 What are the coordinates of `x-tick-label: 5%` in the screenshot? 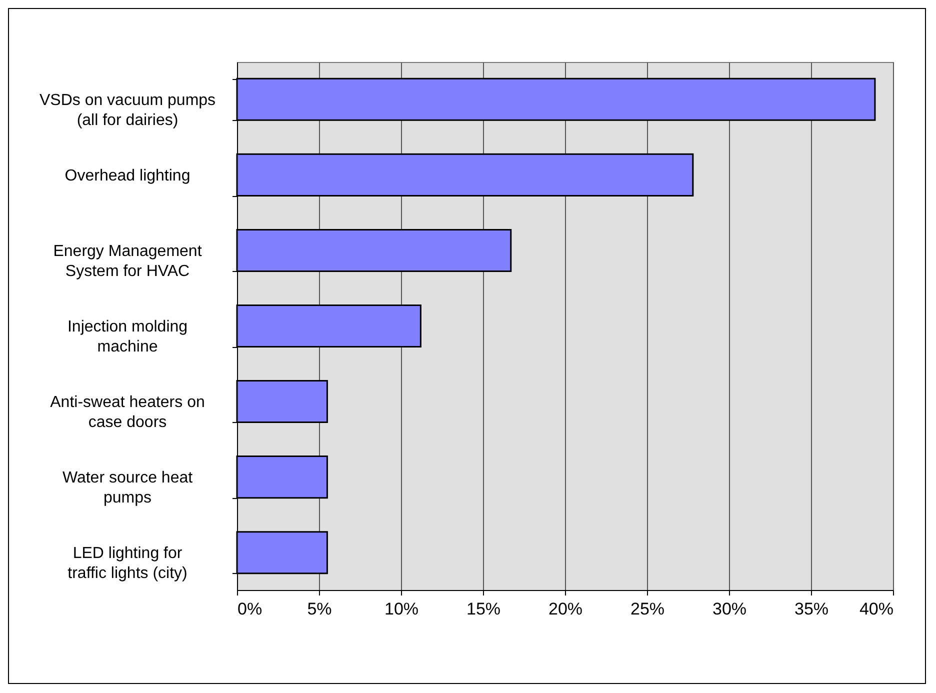 It's located at (319, 609).